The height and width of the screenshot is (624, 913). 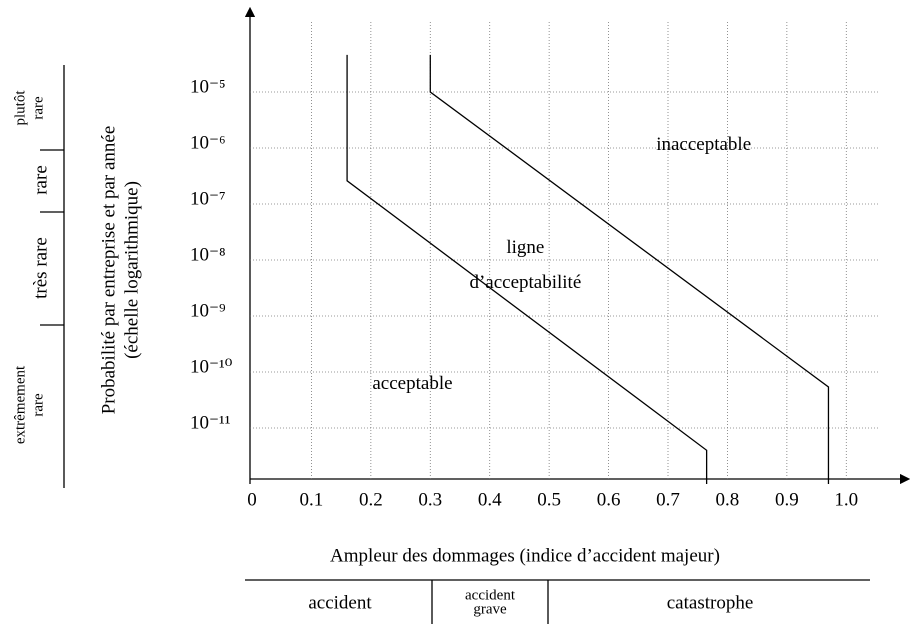 I want to click on frequency-band-label: très rare, so click(x=40, y=268).